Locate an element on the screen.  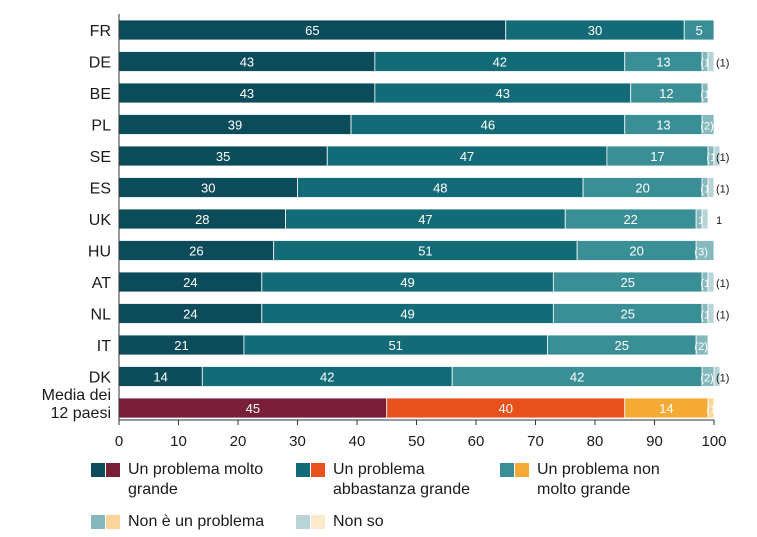
data-label: 26 is located at coordinates (196, 251).